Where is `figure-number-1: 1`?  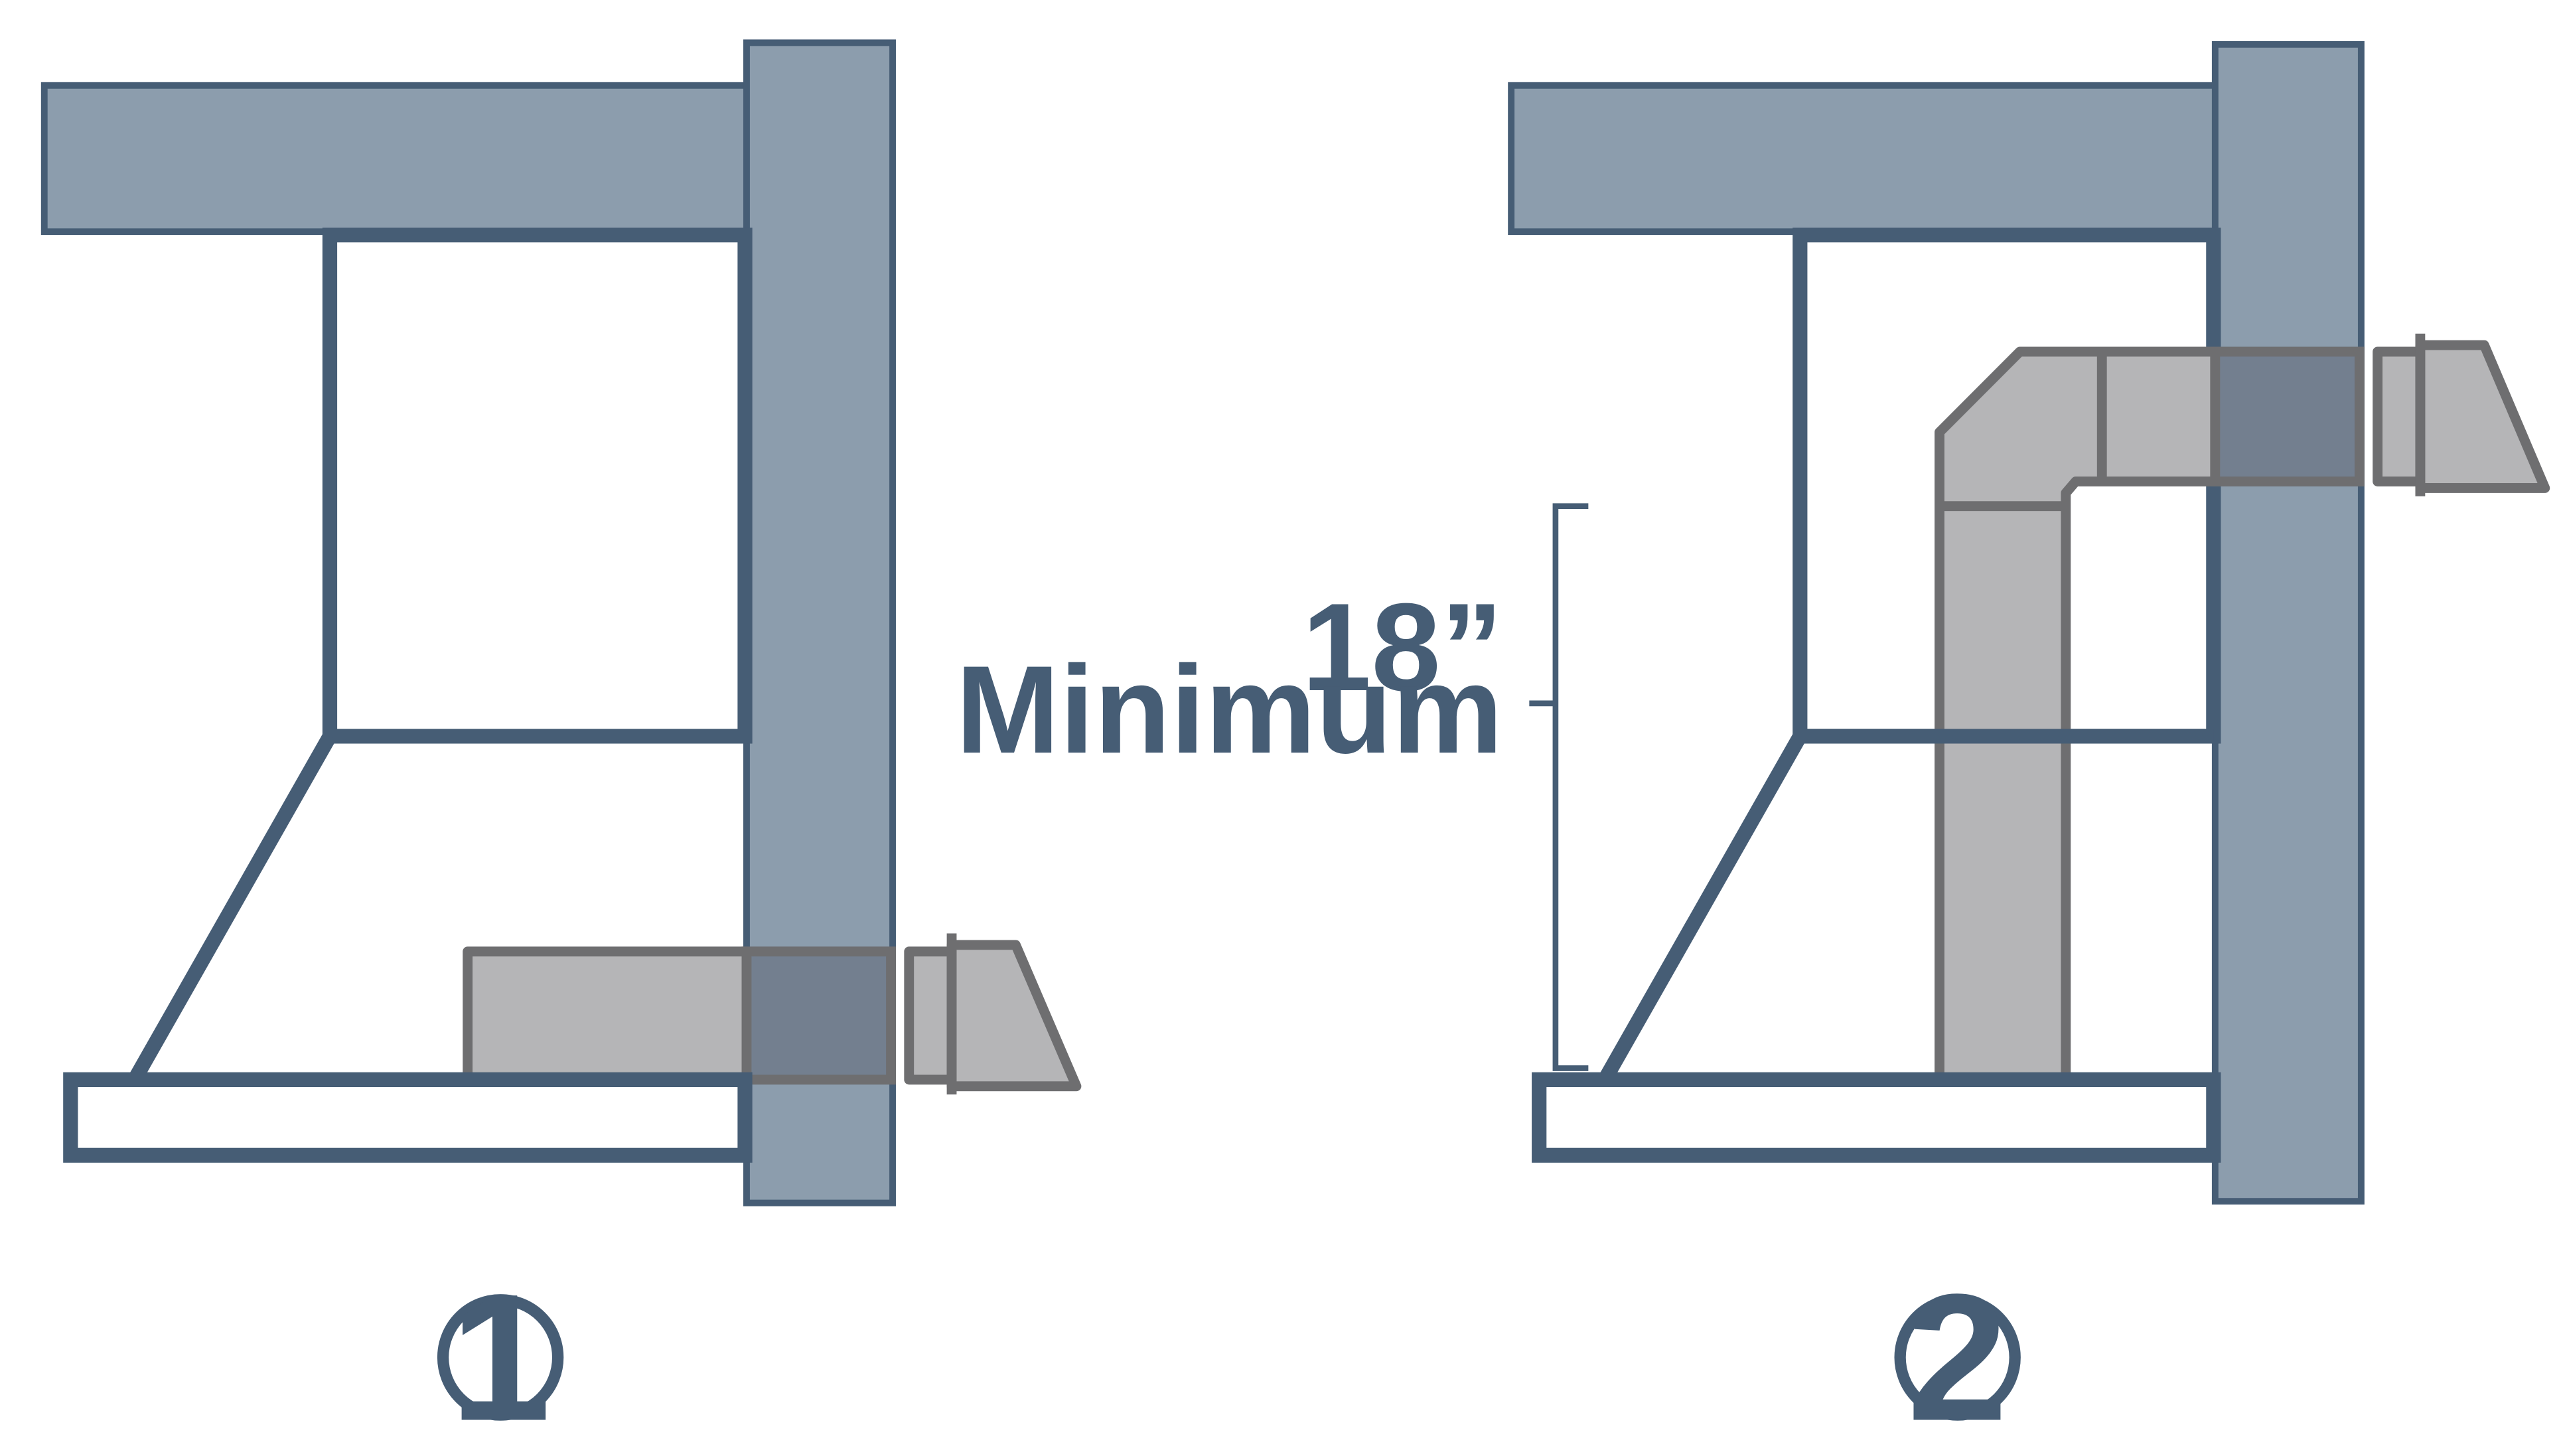
figure-number-1: 1 is located at coordinates (500, 1356).